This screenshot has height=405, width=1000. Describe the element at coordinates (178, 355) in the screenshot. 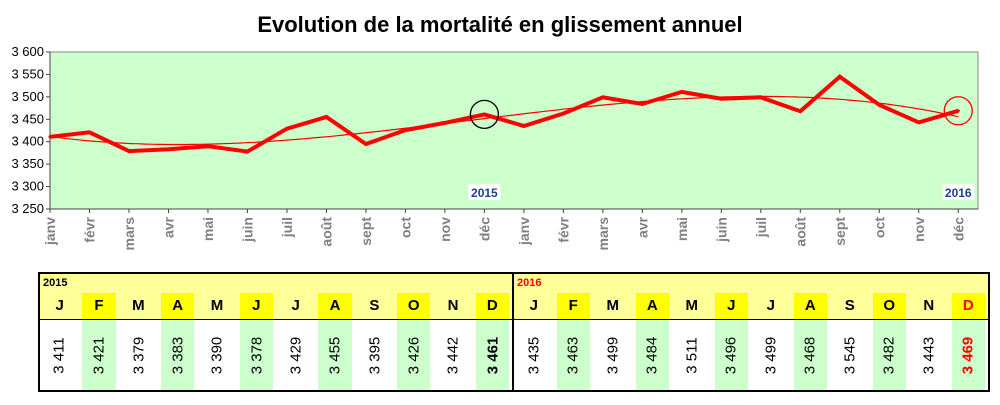

I see `value-label: 3 383` at that location.